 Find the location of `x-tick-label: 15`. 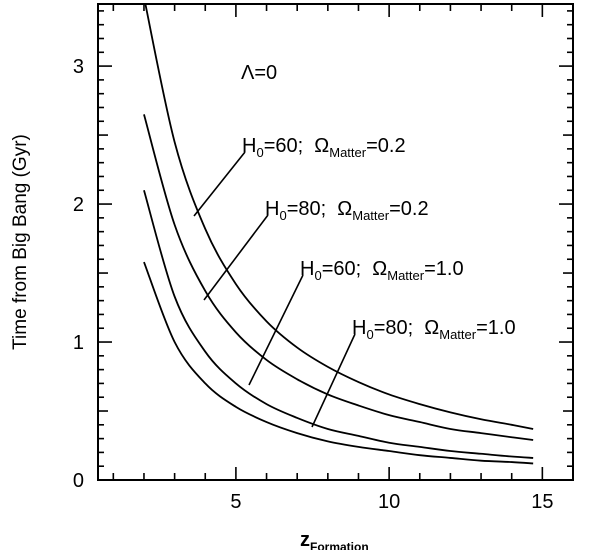

x-tick-label: 15 is located at coordinates (542, 502).